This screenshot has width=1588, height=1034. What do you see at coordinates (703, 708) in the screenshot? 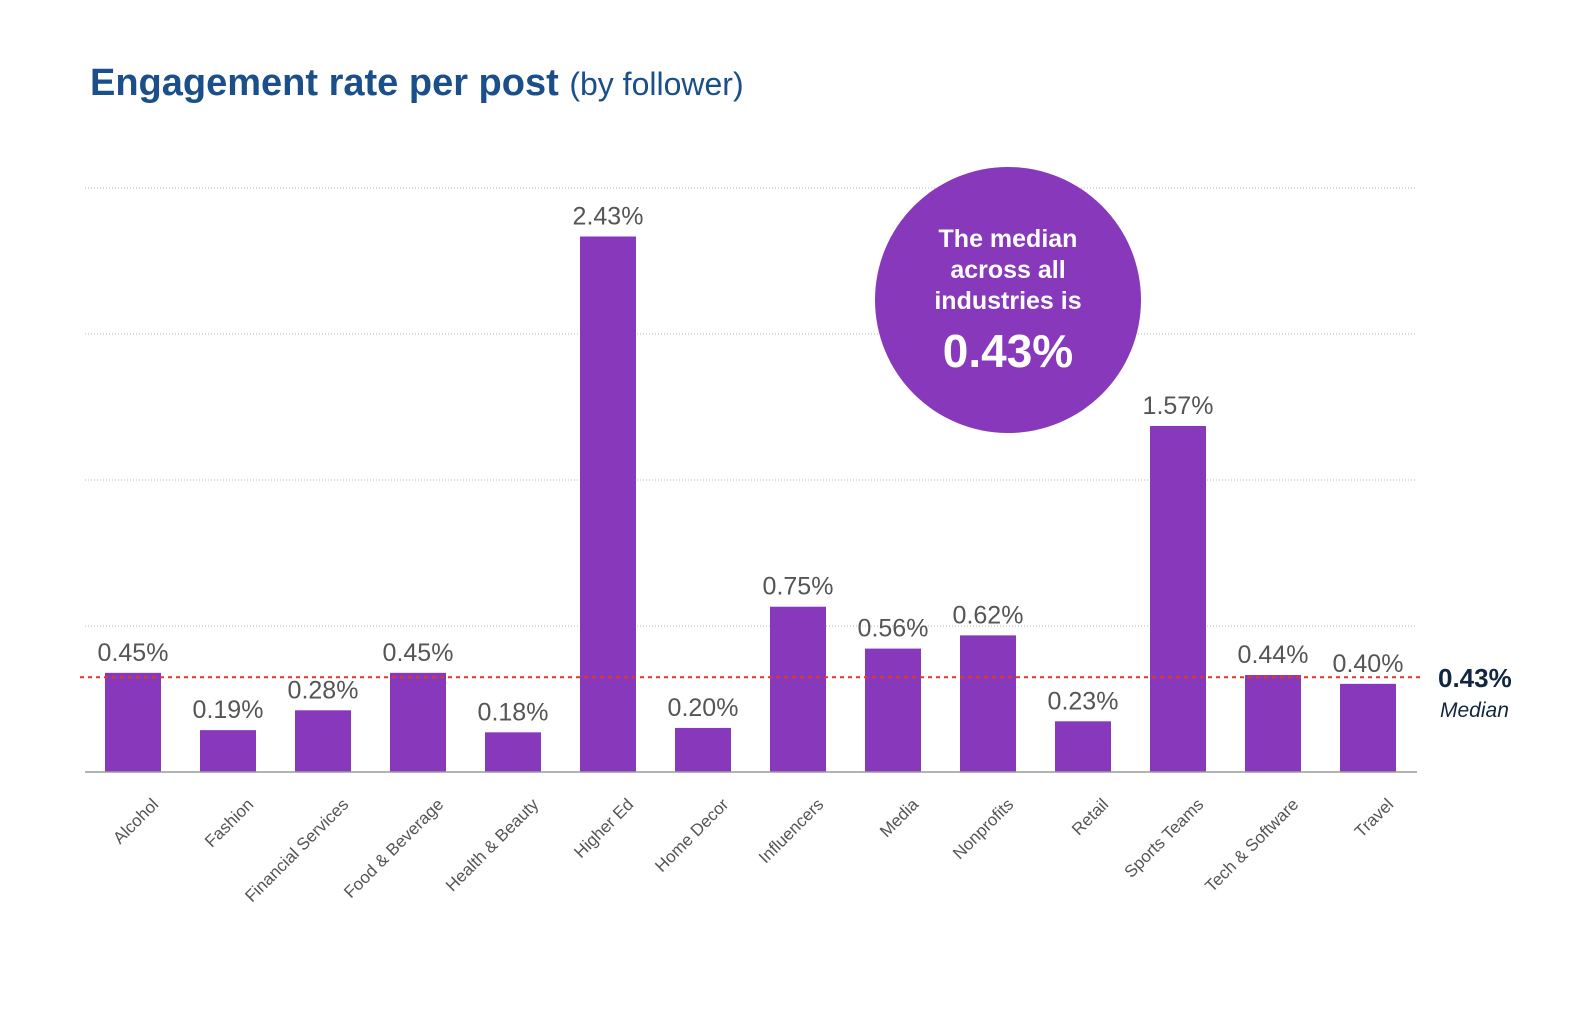
I see `bar-value-label: 0.20%` at bounding box center [703, 708].